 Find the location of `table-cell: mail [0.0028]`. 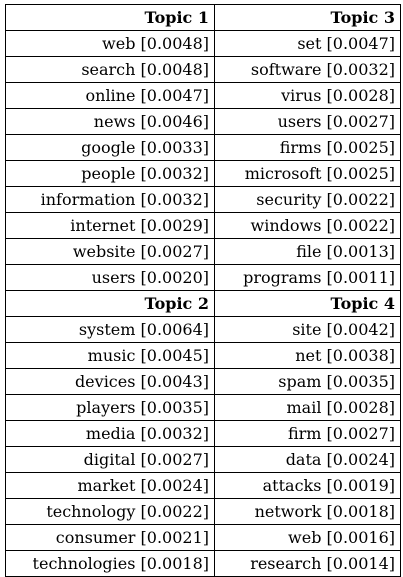

table-cell: mail [0.0028] is located at coordinates (307, 407).